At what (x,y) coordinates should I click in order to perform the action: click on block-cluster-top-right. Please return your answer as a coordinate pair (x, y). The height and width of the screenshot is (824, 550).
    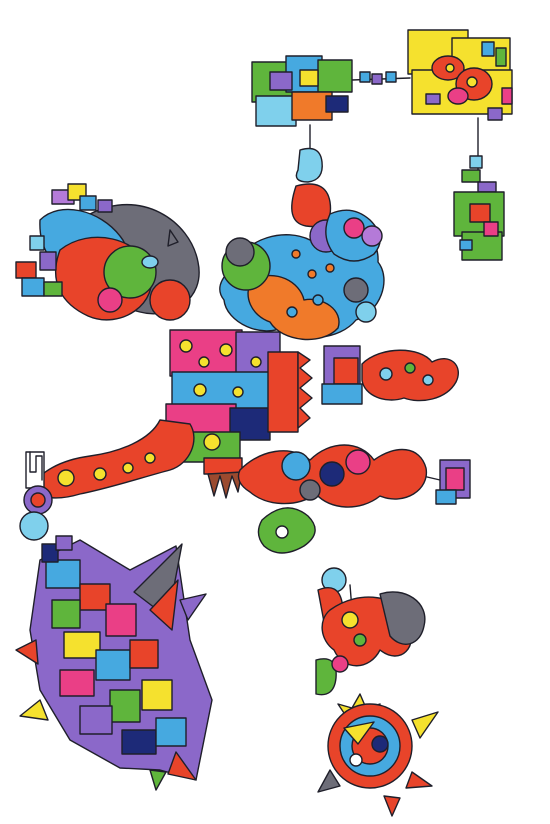
    Looking at the image, I should click on (460, 75).